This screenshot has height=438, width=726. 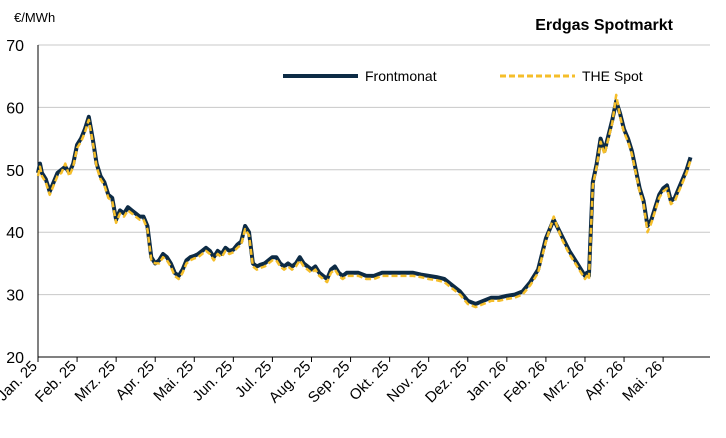 What do you see at coordinates (642, 381) in the screenshot?
I see `x-tick-label: Mai. 26` at bounding box center [642, 381].